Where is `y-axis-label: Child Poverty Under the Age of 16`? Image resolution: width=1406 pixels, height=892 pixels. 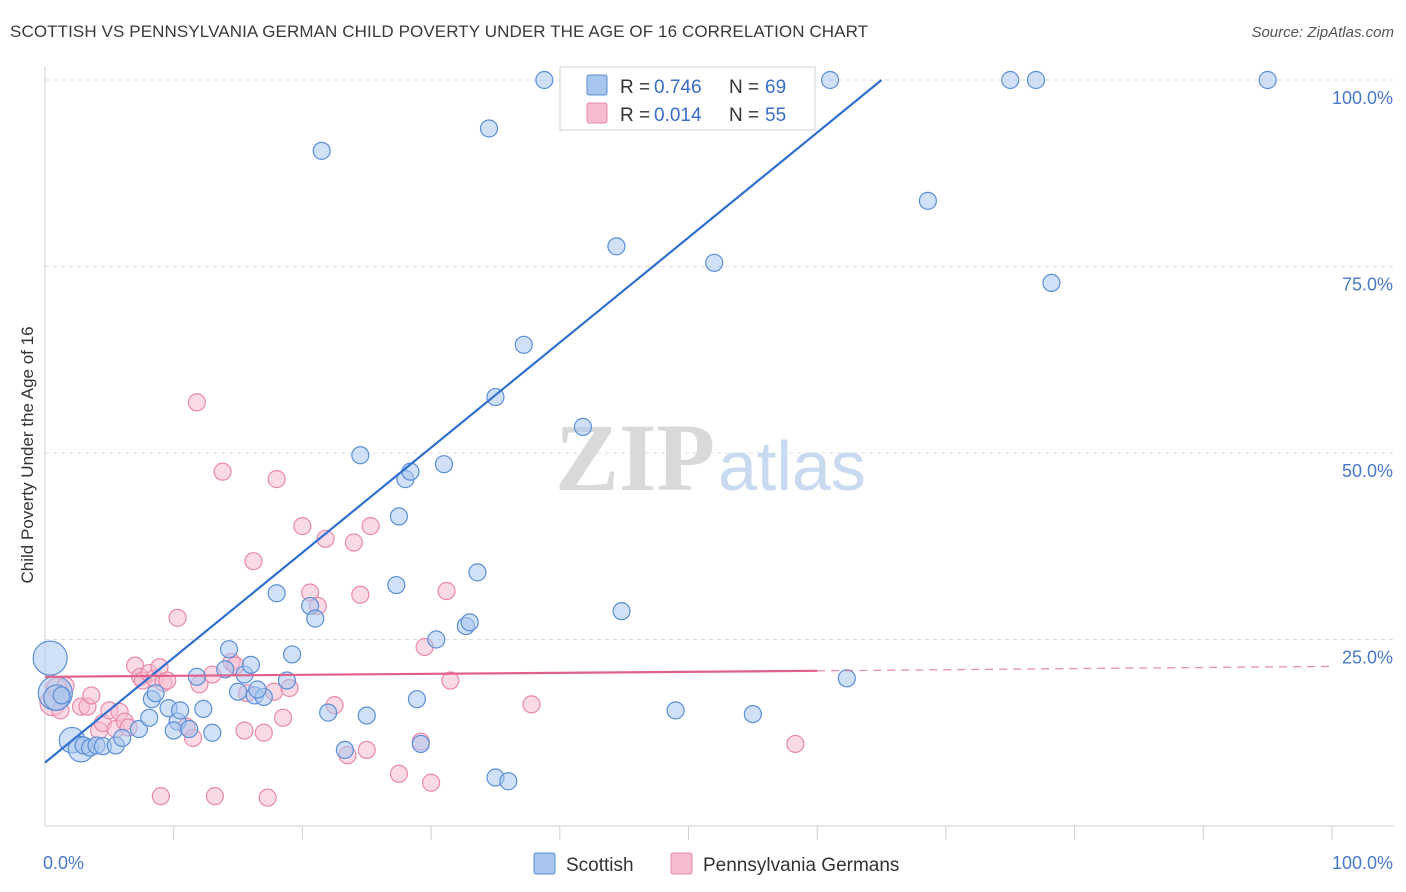 y-axis-label: Child Poverty Under the Age of 16 is located at coordinates (27, 454).